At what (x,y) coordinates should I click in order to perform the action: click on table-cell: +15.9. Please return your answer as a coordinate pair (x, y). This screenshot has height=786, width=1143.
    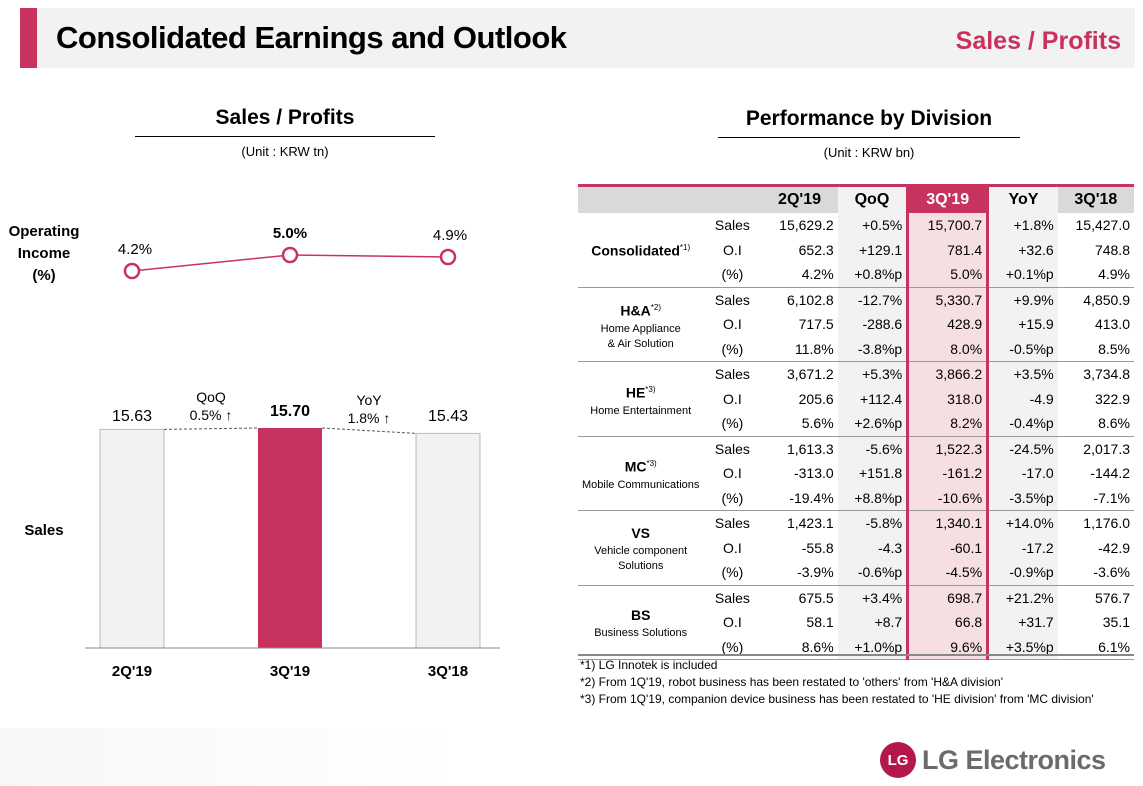
    Looking at the image, I should click on (1022, 324).